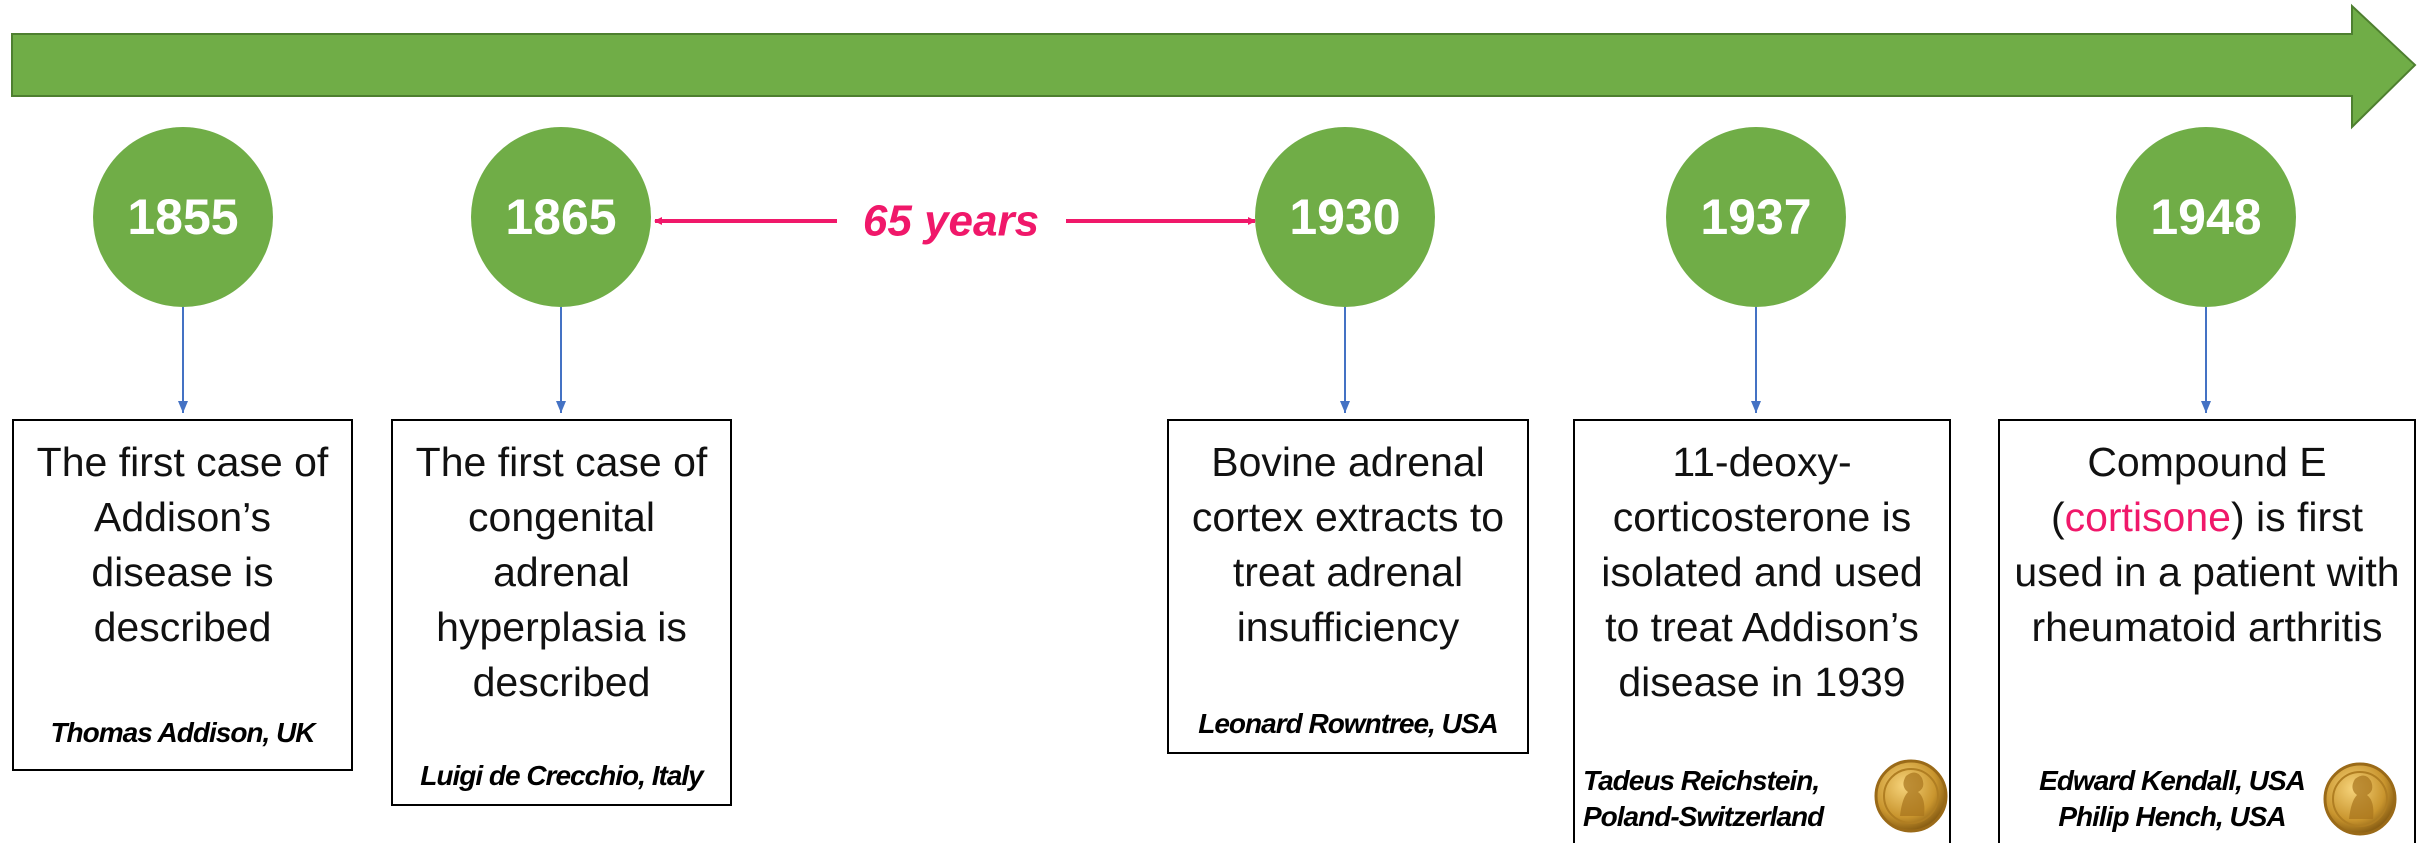  I want to click on author: Edward Kendall, USA, so click(2172, 780).